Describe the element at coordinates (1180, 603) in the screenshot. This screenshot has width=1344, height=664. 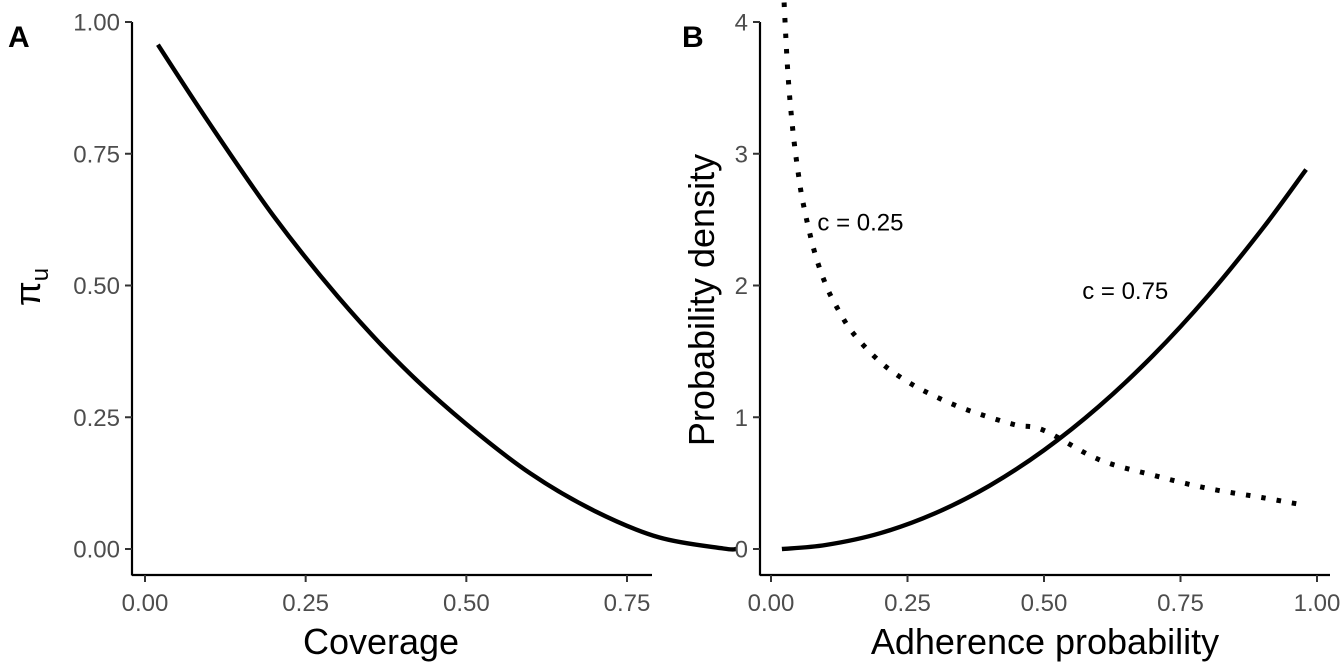
I see `panel-b-x-tick-label: 0.75` at that location.